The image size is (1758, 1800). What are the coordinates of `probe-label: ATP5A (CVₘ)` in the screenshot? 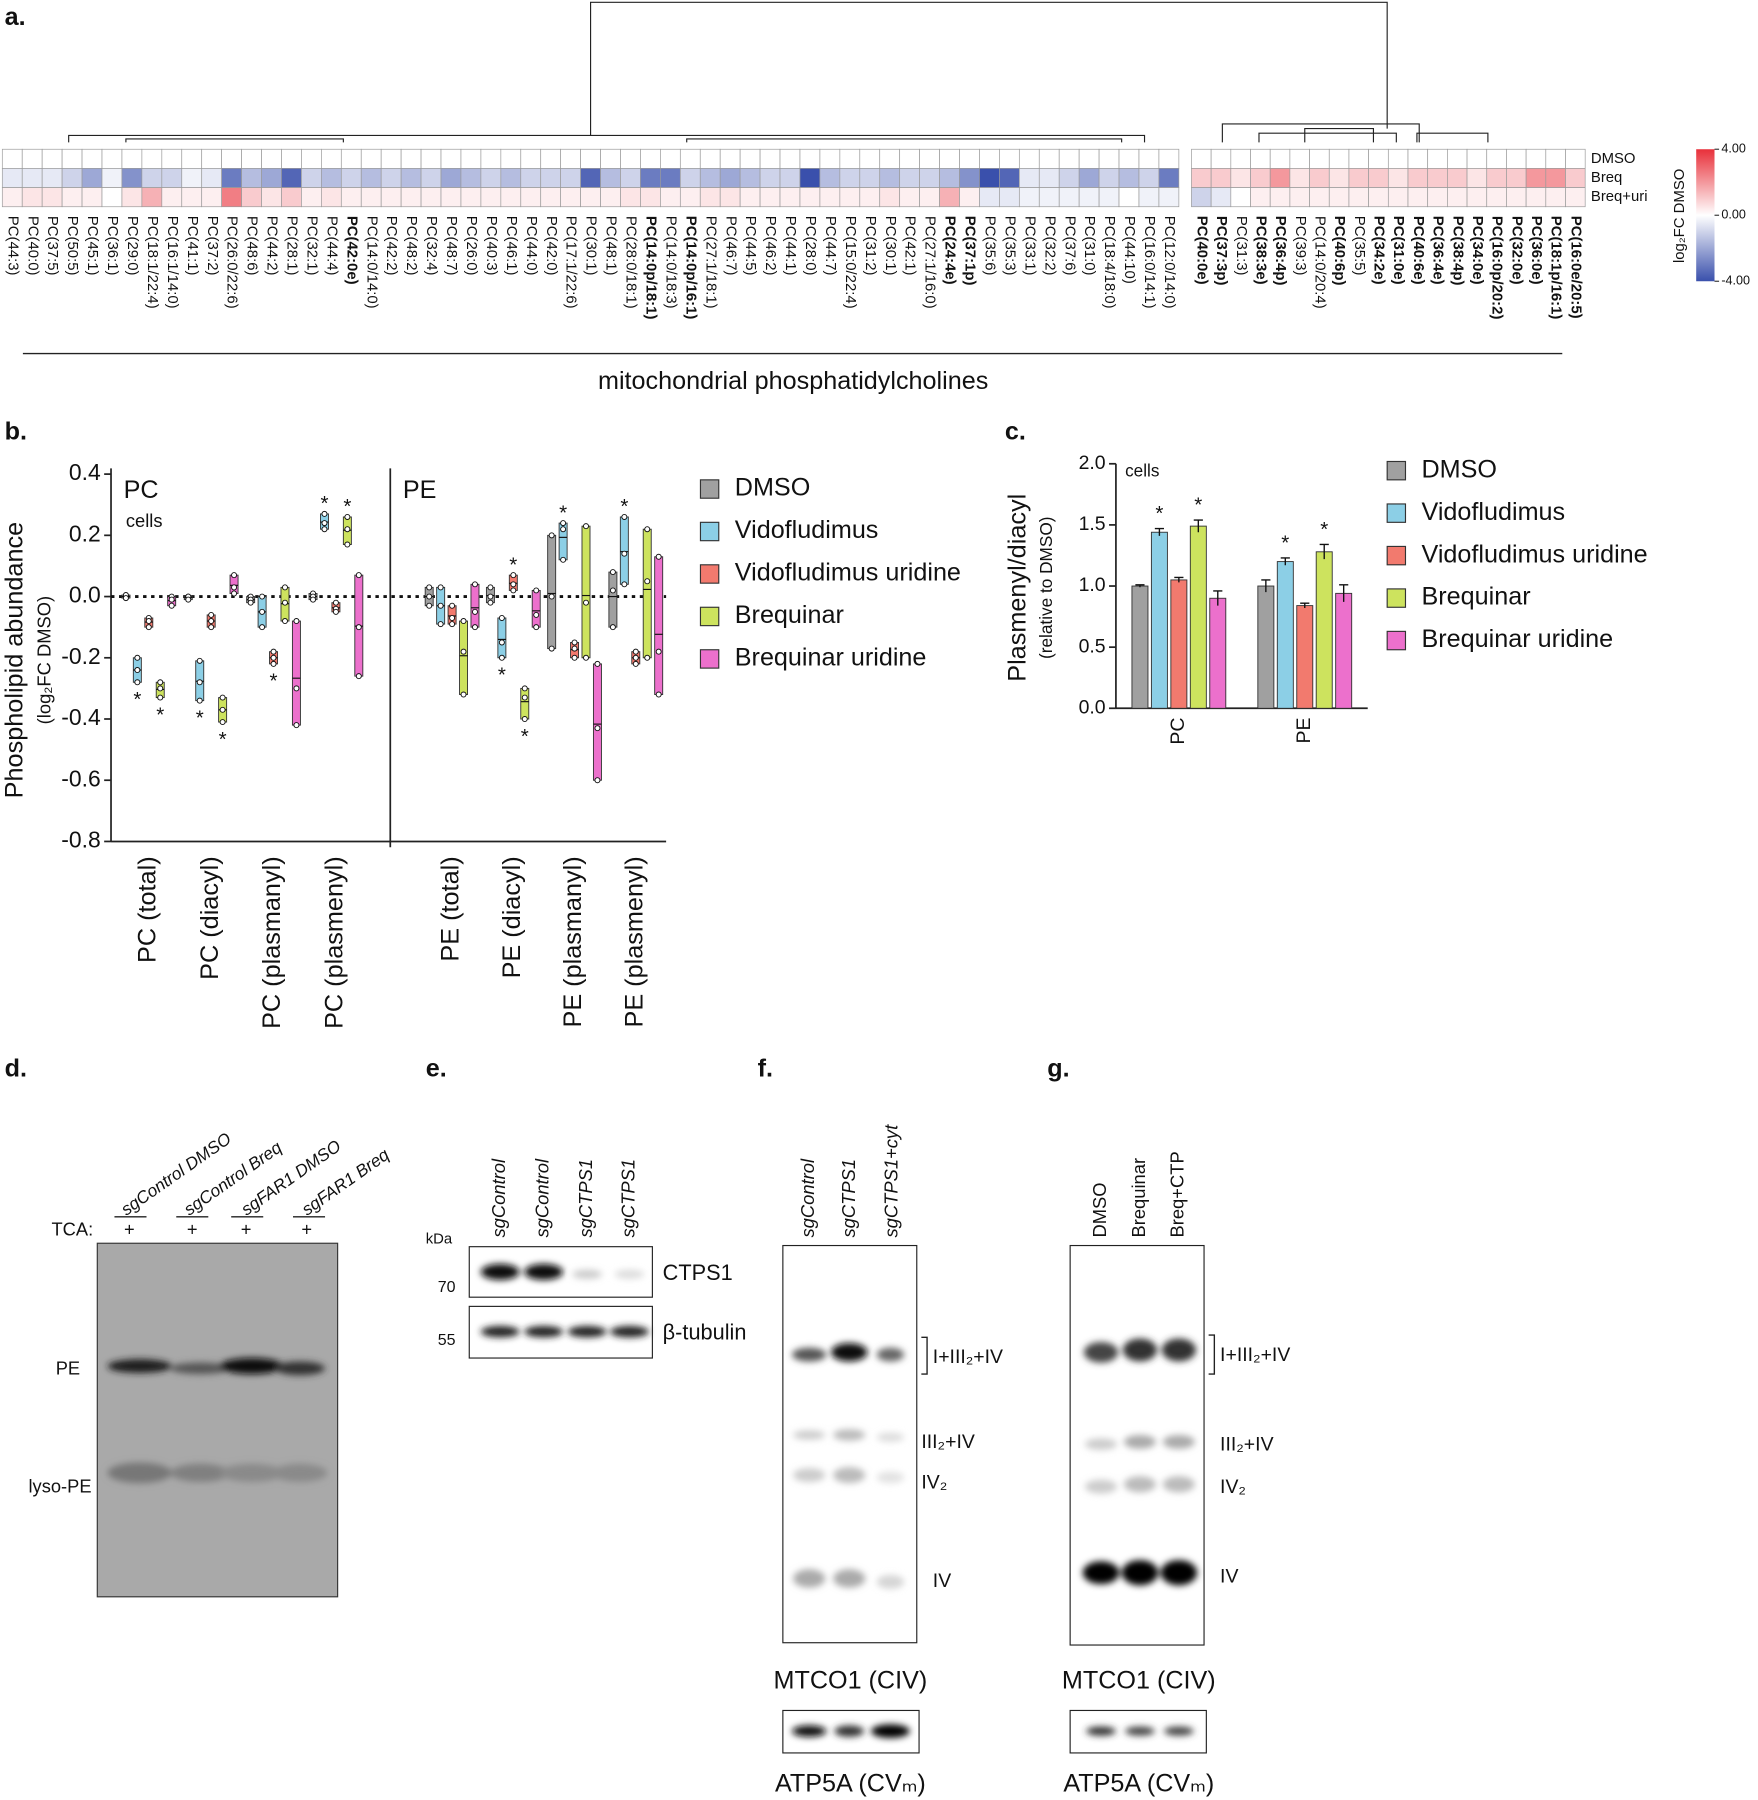 It's located at (850, 1784).